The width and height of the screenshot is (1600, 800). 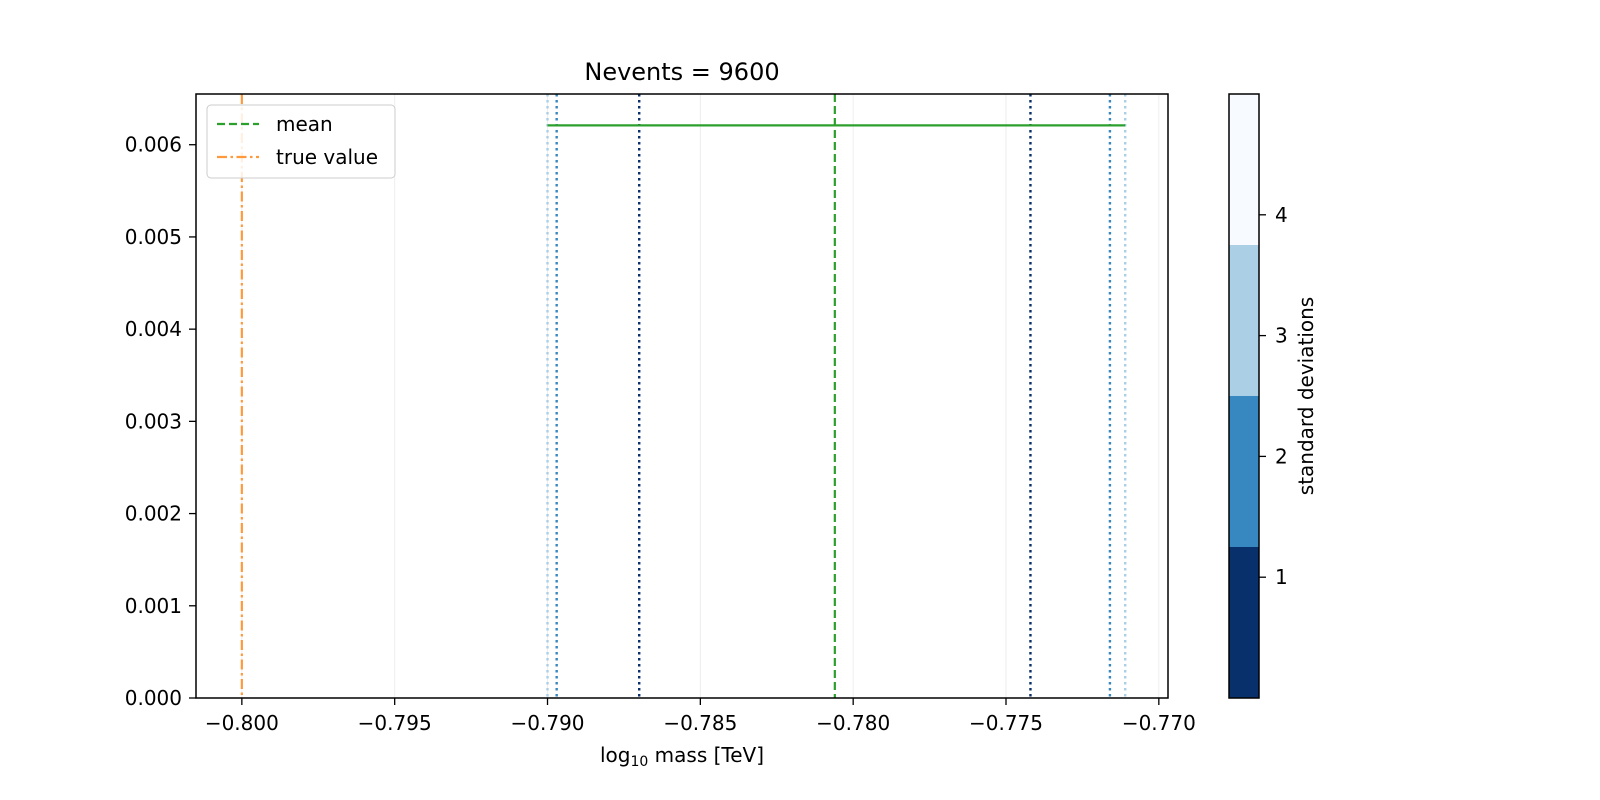 I want to click on y-tick-label: 0.003, so click(x=153, y=421).